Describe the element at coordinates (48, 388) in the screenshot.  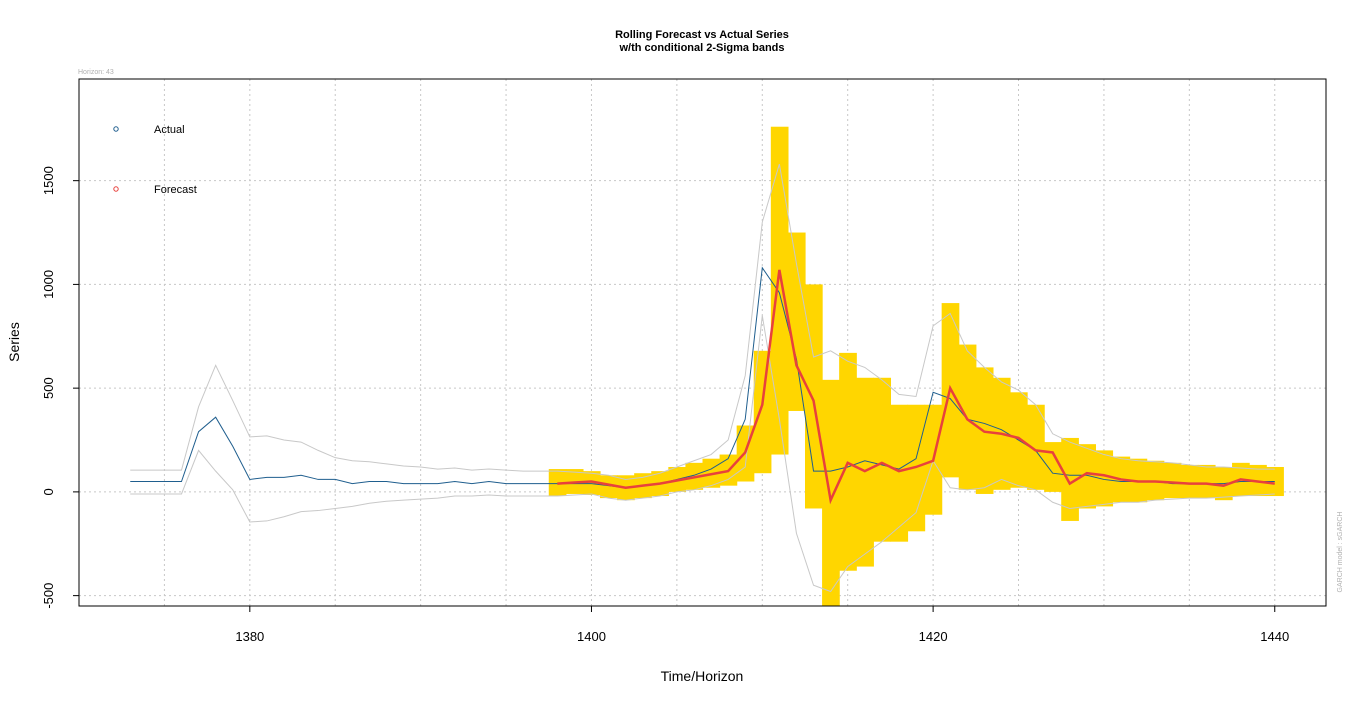
I see `y-tick-label: 500` at that location.